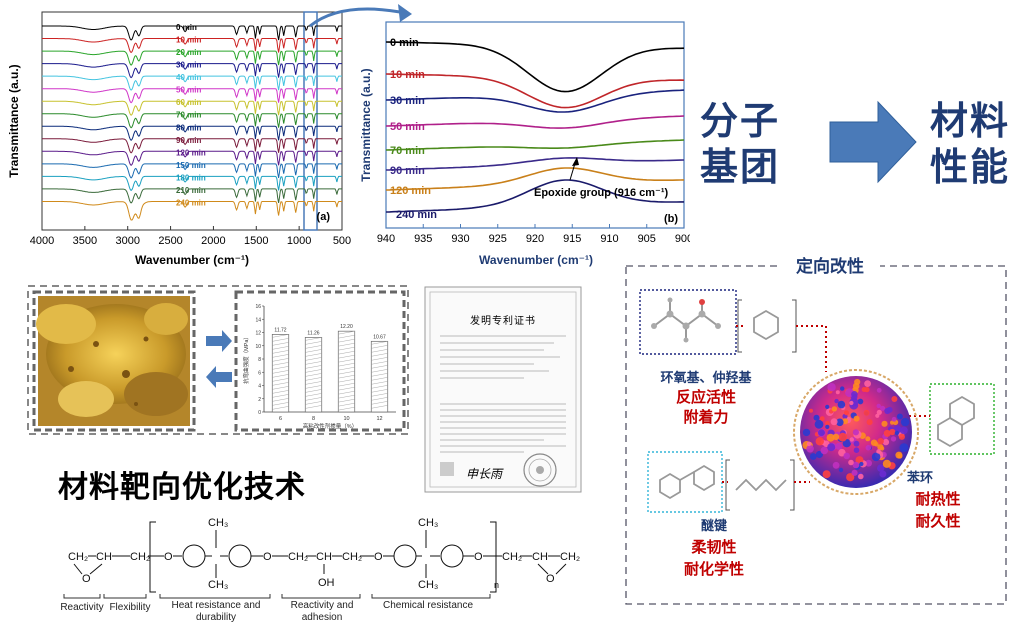 This screenshot has height=629, width=1014. I want to click on tick-label-b: 940, so click(386, 239).